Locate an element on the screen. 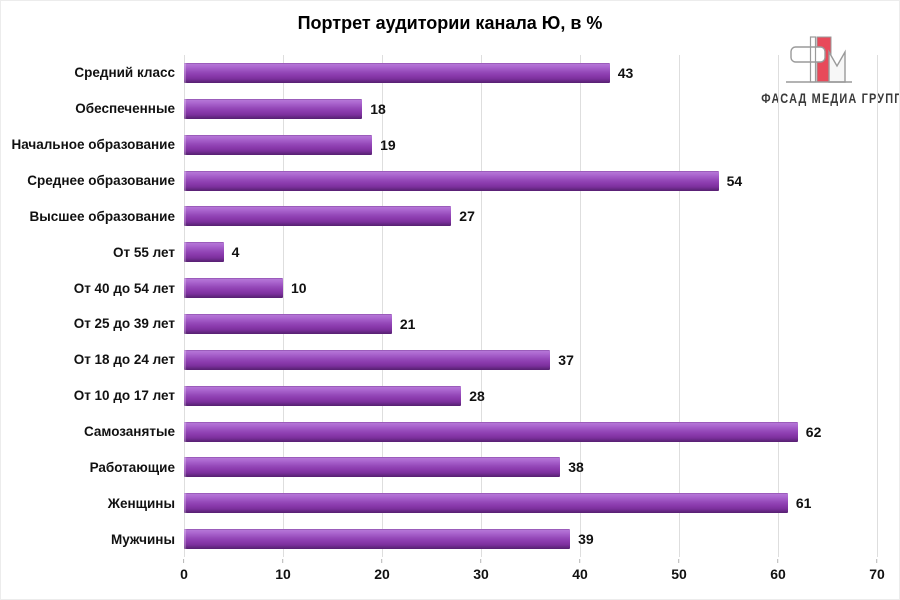  category-label: От 25 до 39 лет is located at coordinates (124, 324).